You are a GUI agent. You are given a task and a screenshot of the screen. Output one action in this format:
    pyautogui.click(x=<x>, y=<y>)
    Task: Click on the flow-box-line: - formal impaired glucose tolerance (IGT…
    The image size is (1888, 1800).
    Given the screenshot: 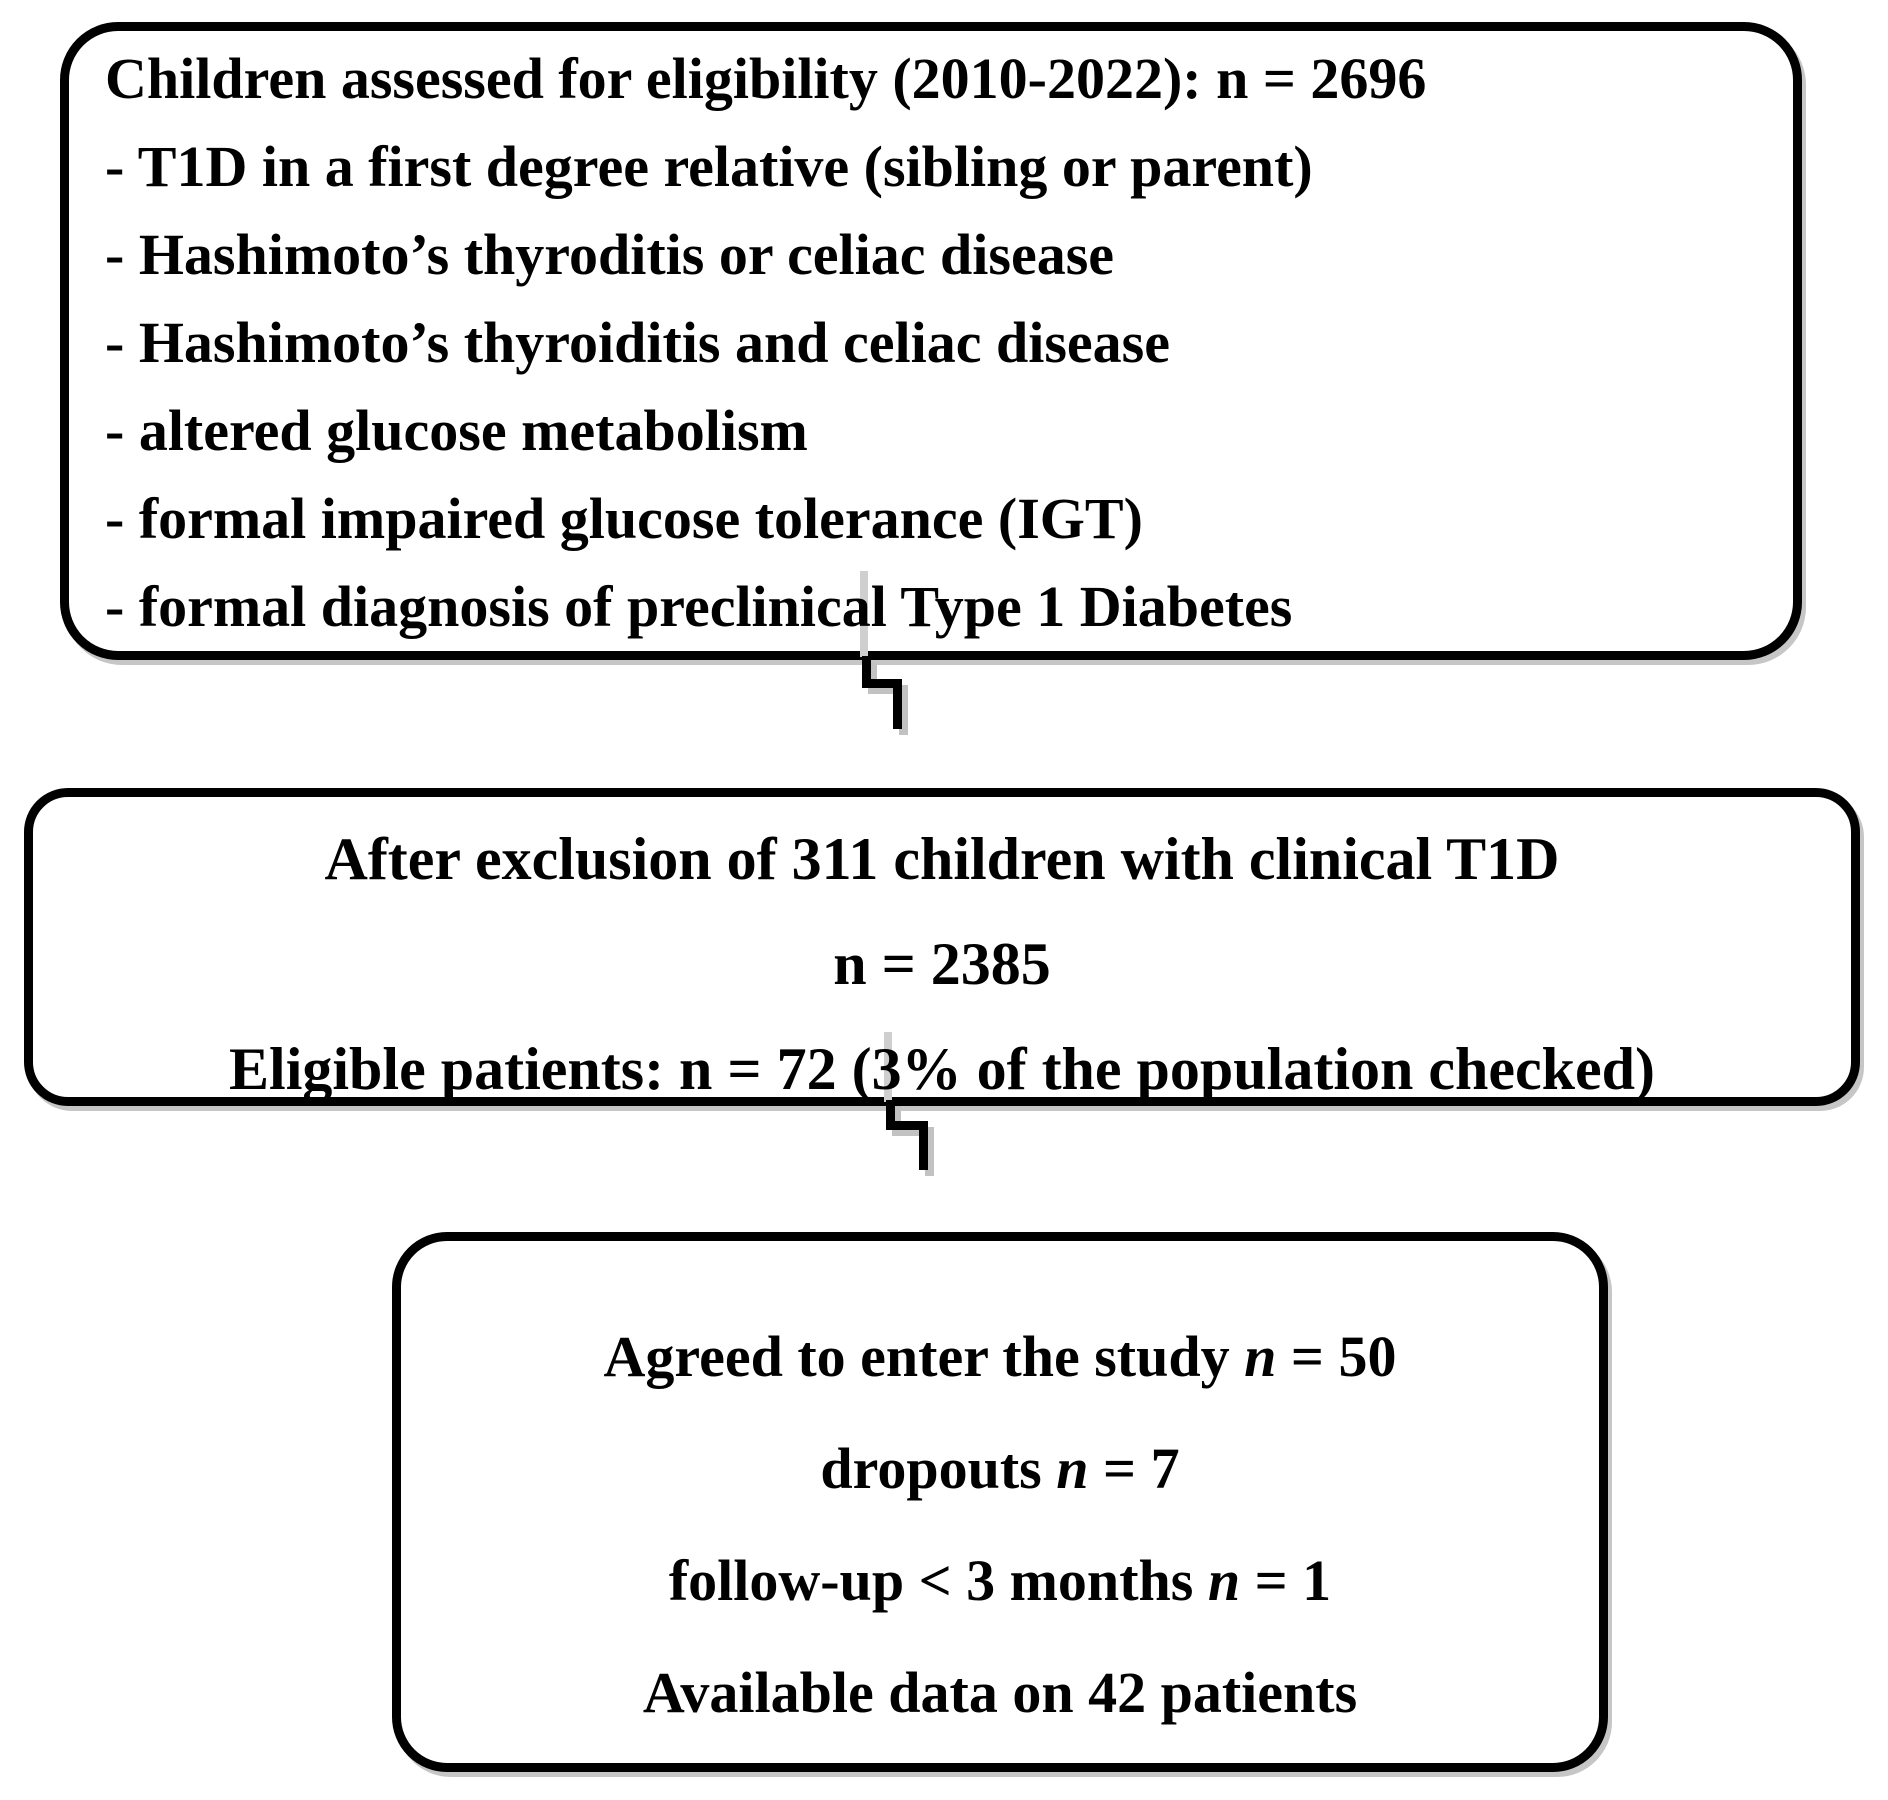 What is the action you would take?
    pyautogui.click(x=624, y=518)
    